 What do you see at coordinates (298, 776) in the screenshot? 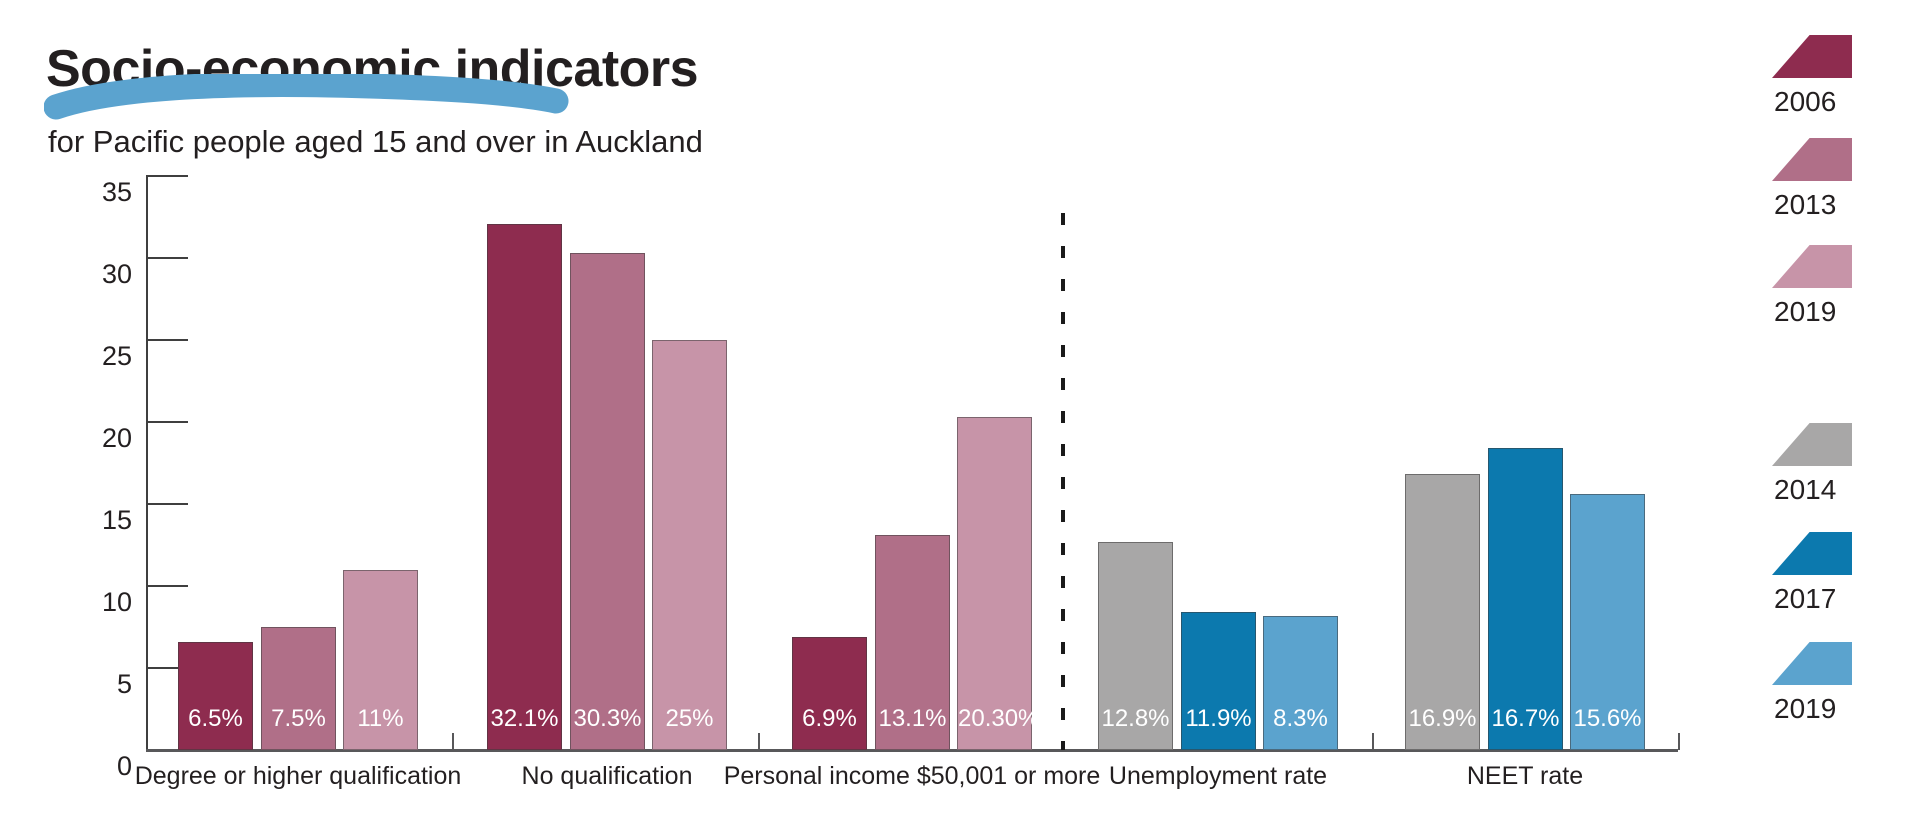
I see `category-label: Degree or higher qualification` at bounding box center [298, 776].